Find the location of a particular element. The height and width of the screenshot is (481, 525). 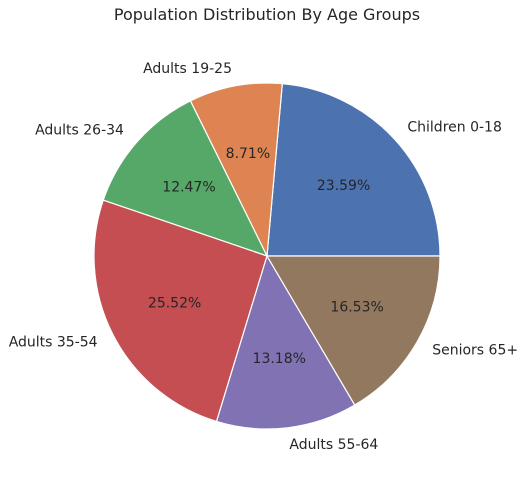

percent-label-children-0-18: 23.59% is located at coordinates (343, 186).